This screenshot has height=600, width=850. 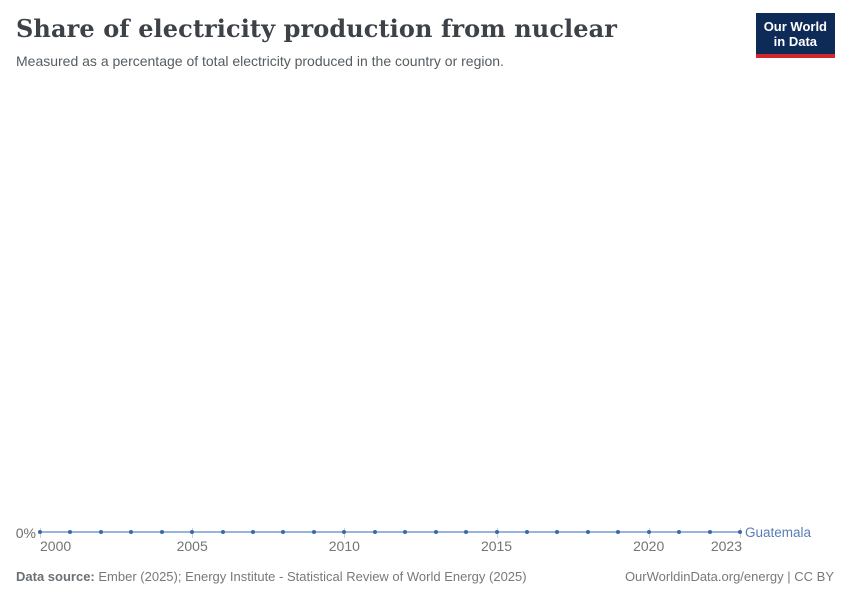 I want to click on owid-logo: Our World in Data, so click(x=795, y=35).